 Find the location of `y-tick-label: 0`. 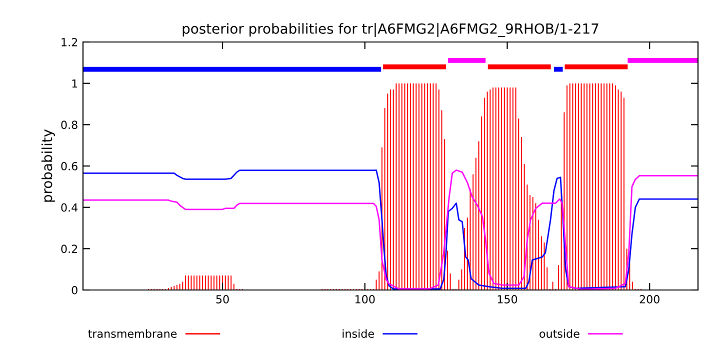

y-tick-label: 0 is located at coordinates (75, 290).